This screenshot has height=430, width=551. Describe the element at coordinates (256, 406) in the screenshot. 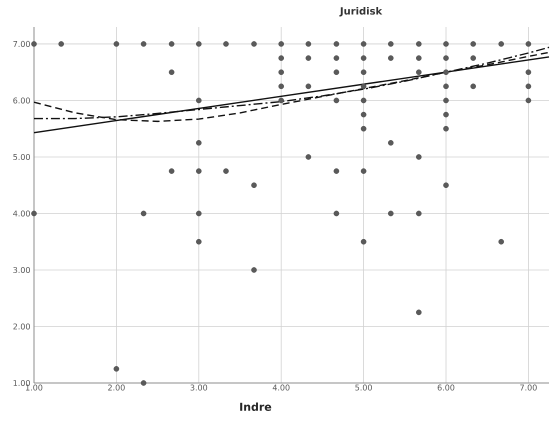

I see `x-axis-title: Indre` at that location.